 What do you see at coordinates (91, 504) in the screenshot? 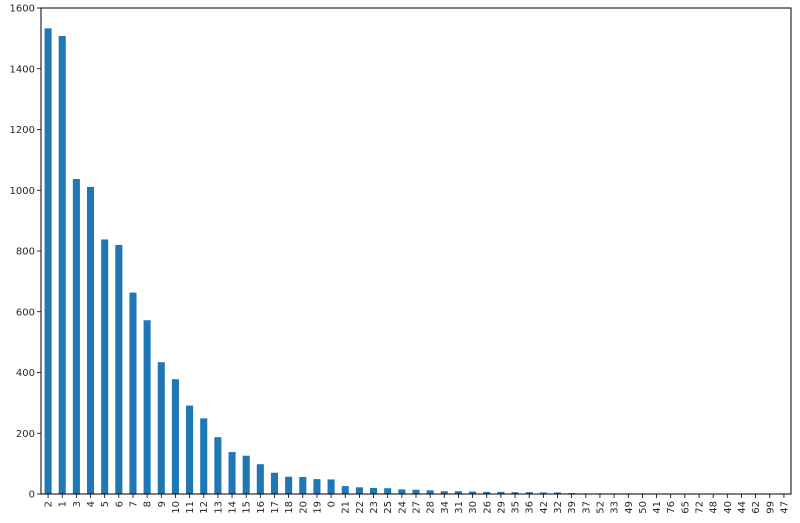
I see `x-tick-label: 4` at bounding box center [91, 504].